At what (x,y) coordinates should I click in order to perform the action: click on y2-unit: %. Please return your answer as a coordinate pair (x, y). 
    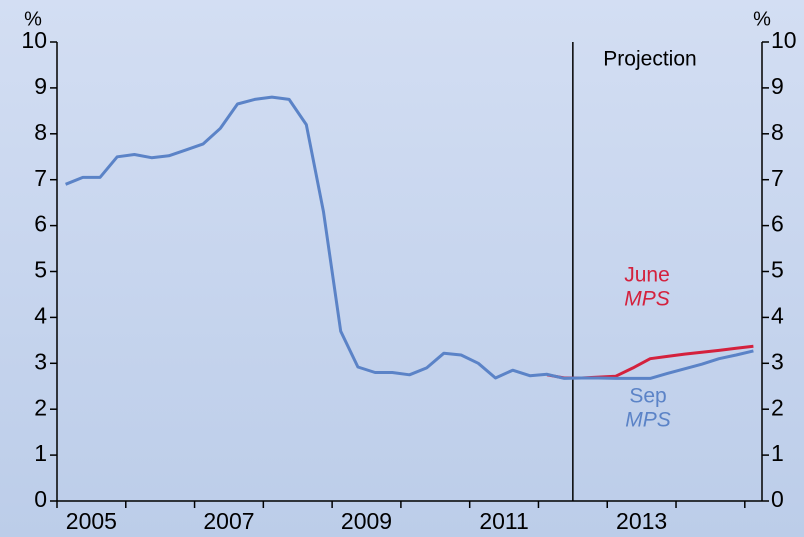
    Looking at the image, I should click on (762, 19).